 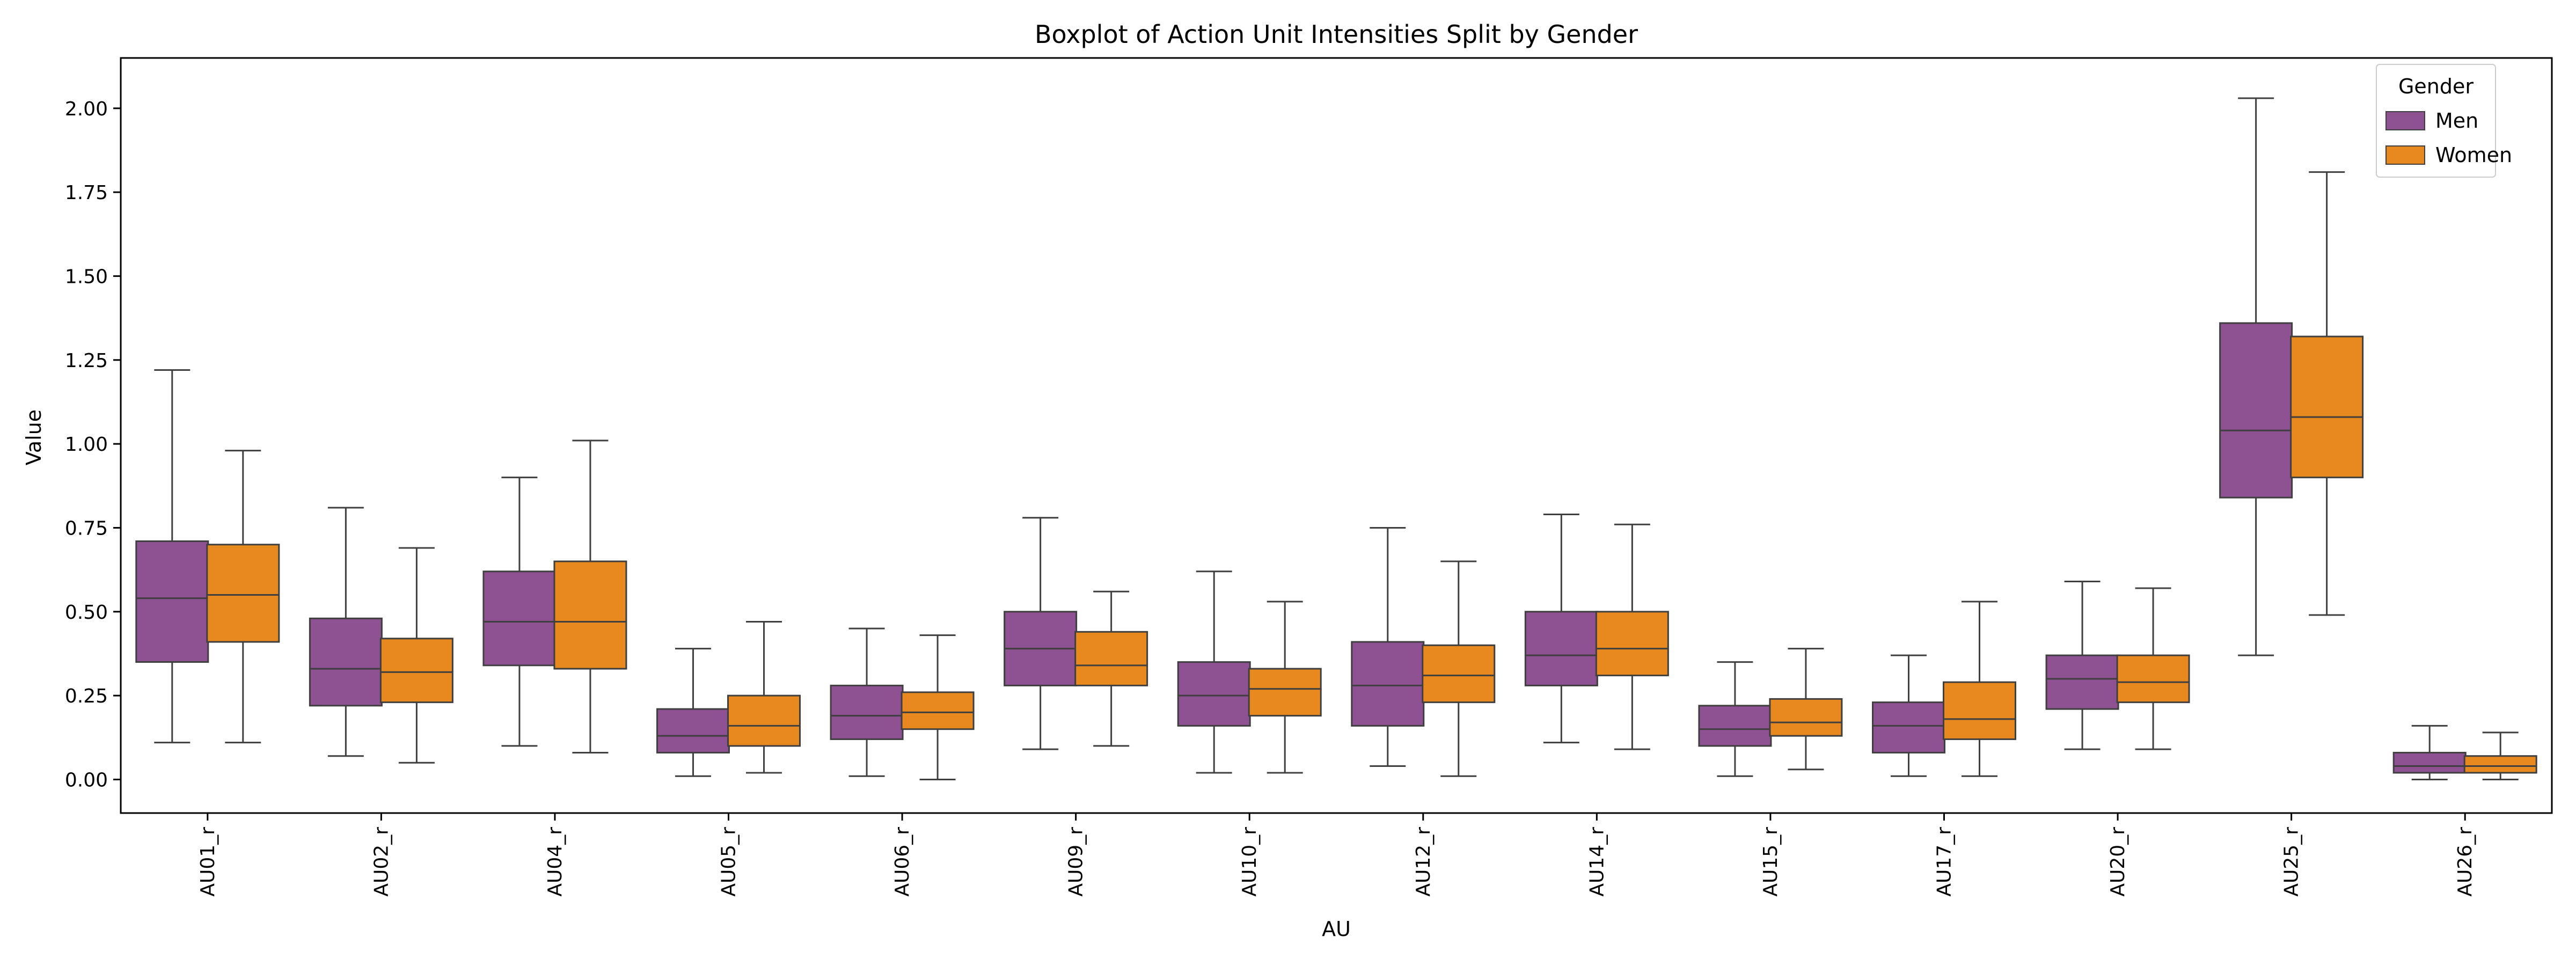 What do you see at coordinates (729, 862) in the screenshot?
I see `x-tick-label: AU05_r` at bounding box center [729, 862].